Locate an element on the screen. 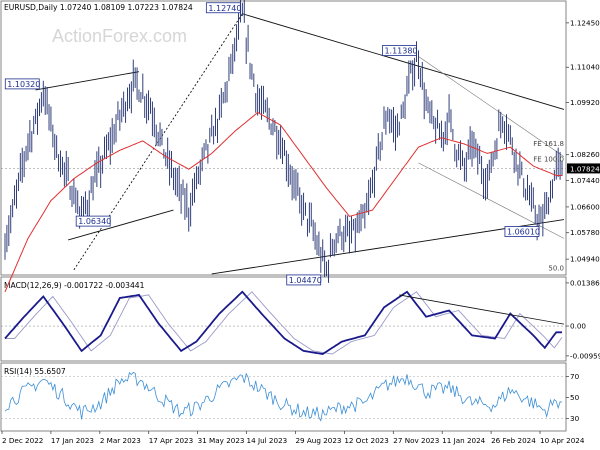 The image size is (600, 450). trendline-upper-left is located at coordinates (87, 81).